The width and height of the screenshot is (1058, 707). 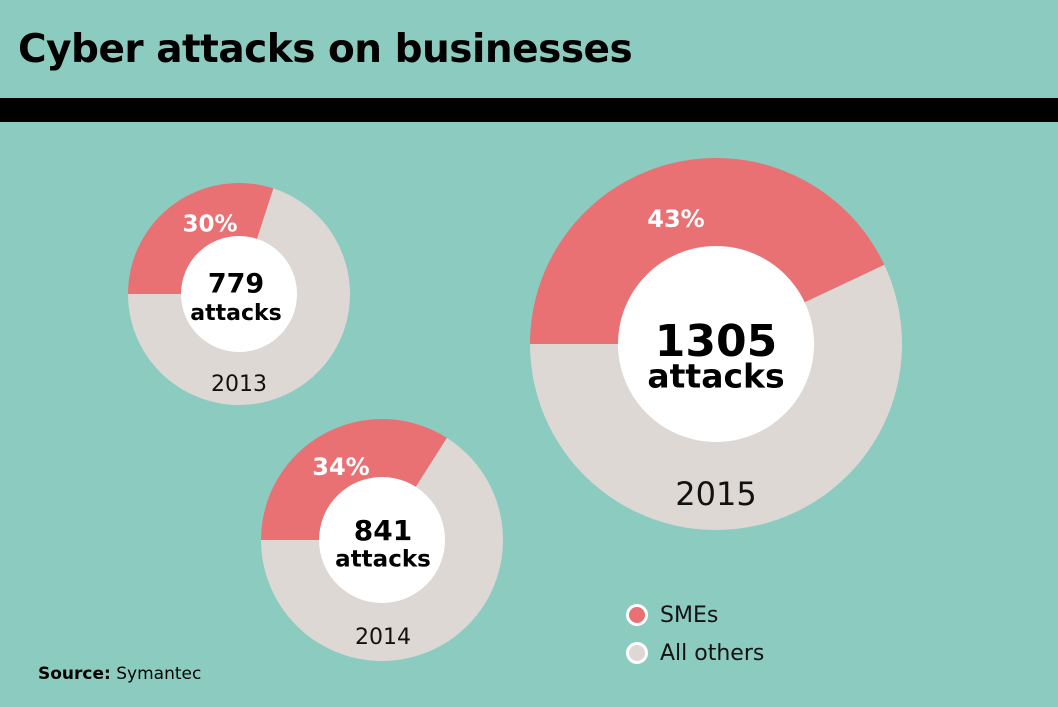 I want to click on donut-hole-2014, so click(x=382, y=540).